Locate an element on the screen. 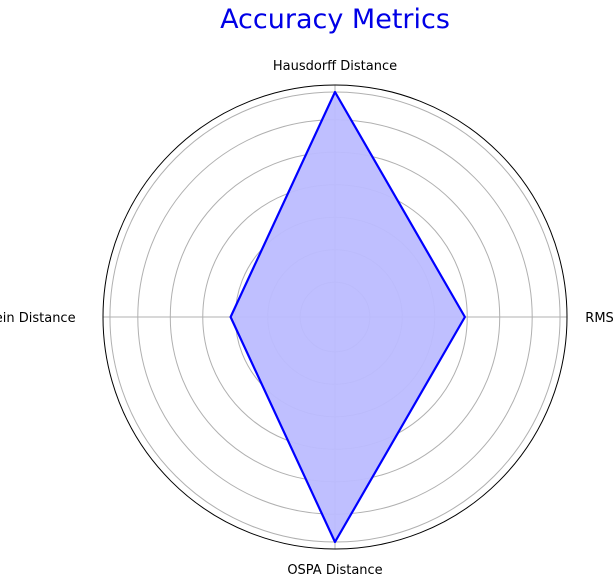 The height and width of the screenshot is (584, 614). chart-title: Accuracy Metrics is located at coordinates (335, 19).